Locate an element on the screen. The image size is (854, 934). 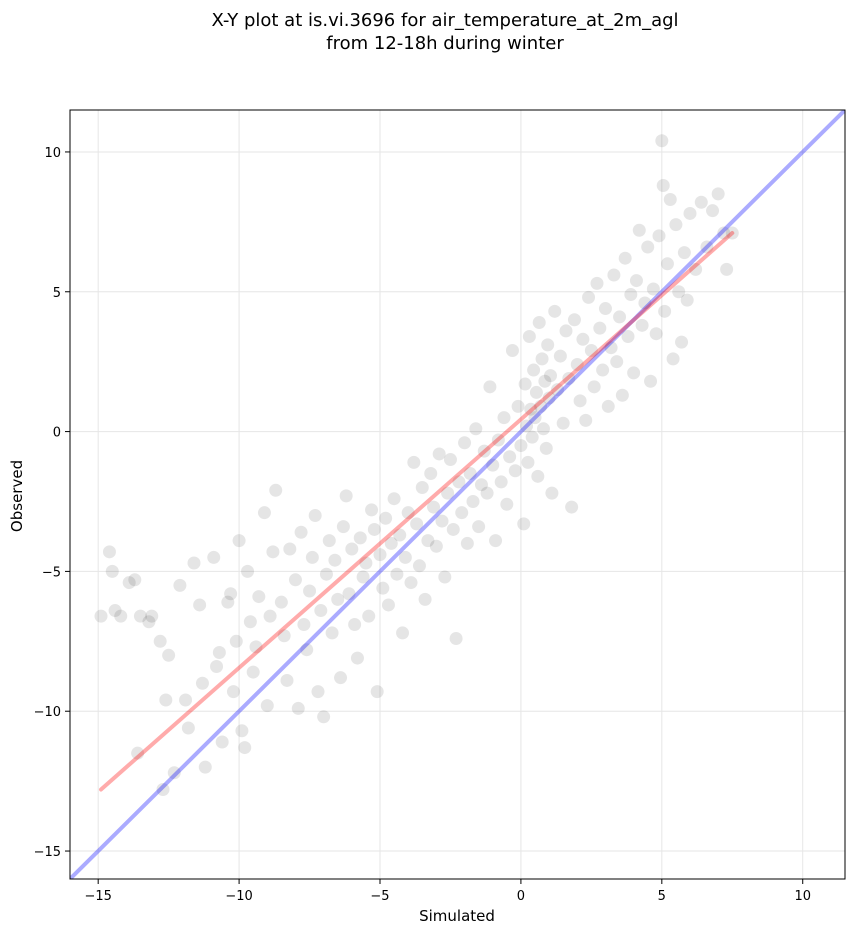
chart-title-line-2: from 12-18h during winter is located at coordinates (445, 43).